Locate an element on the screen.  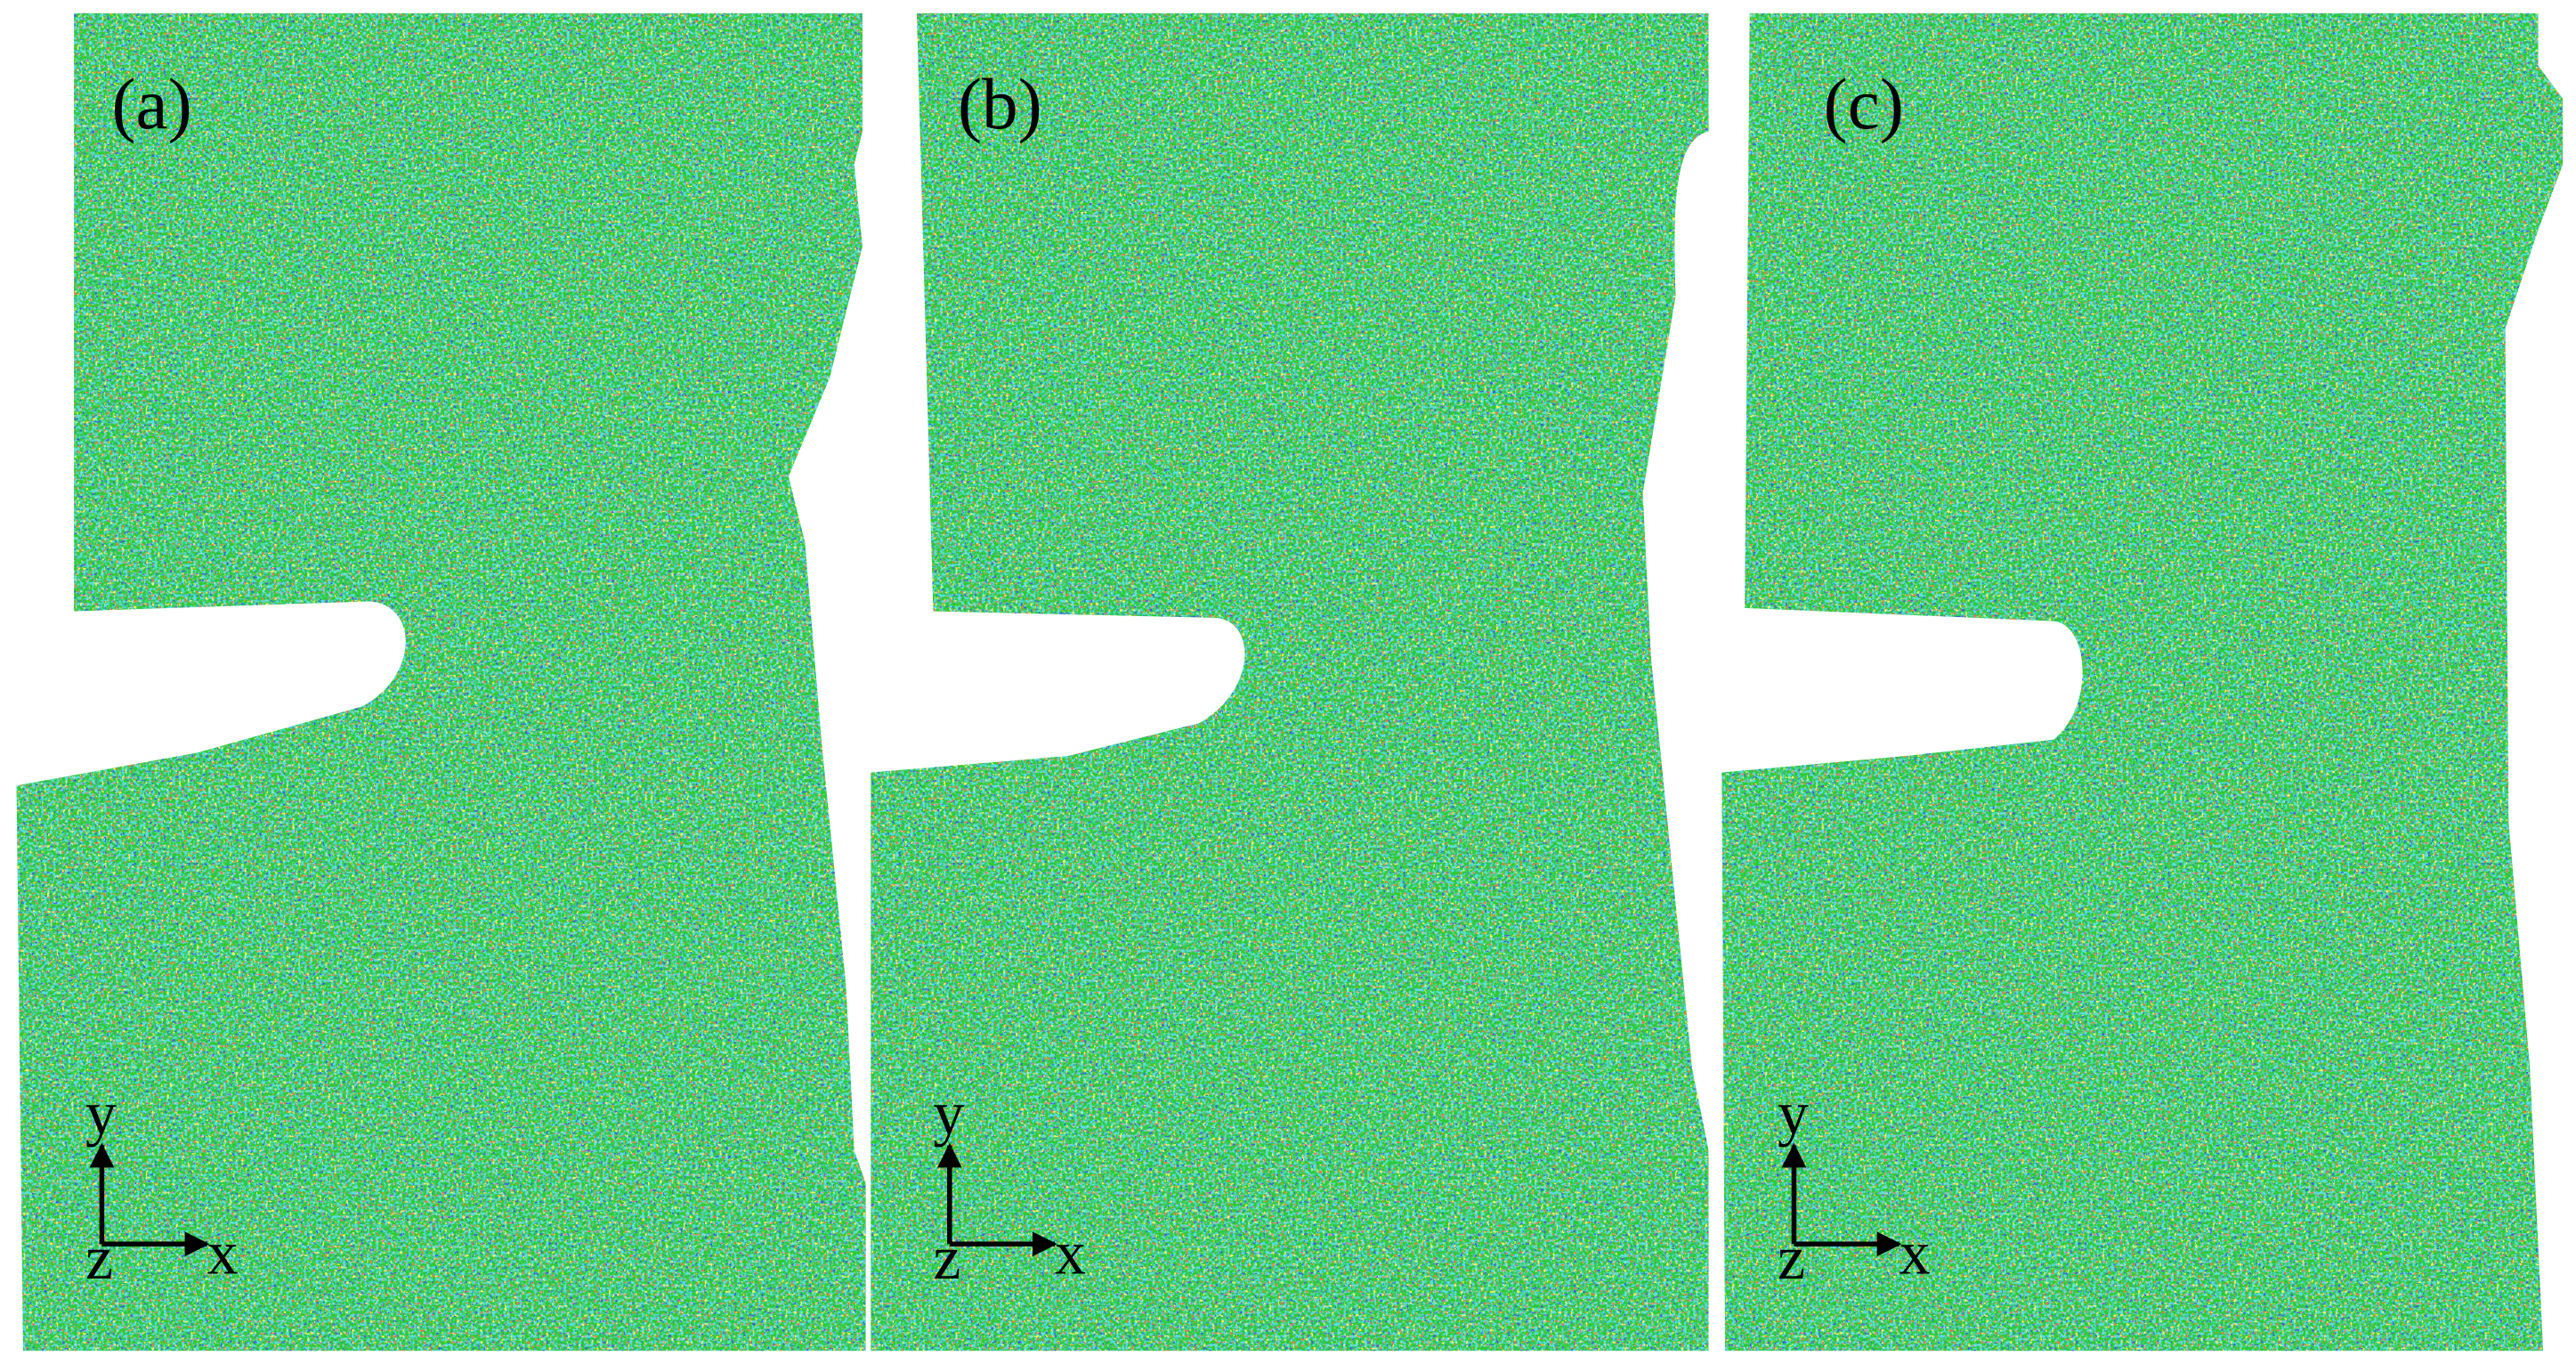
panel-label: (c) is located at coordinates (1864, 104).